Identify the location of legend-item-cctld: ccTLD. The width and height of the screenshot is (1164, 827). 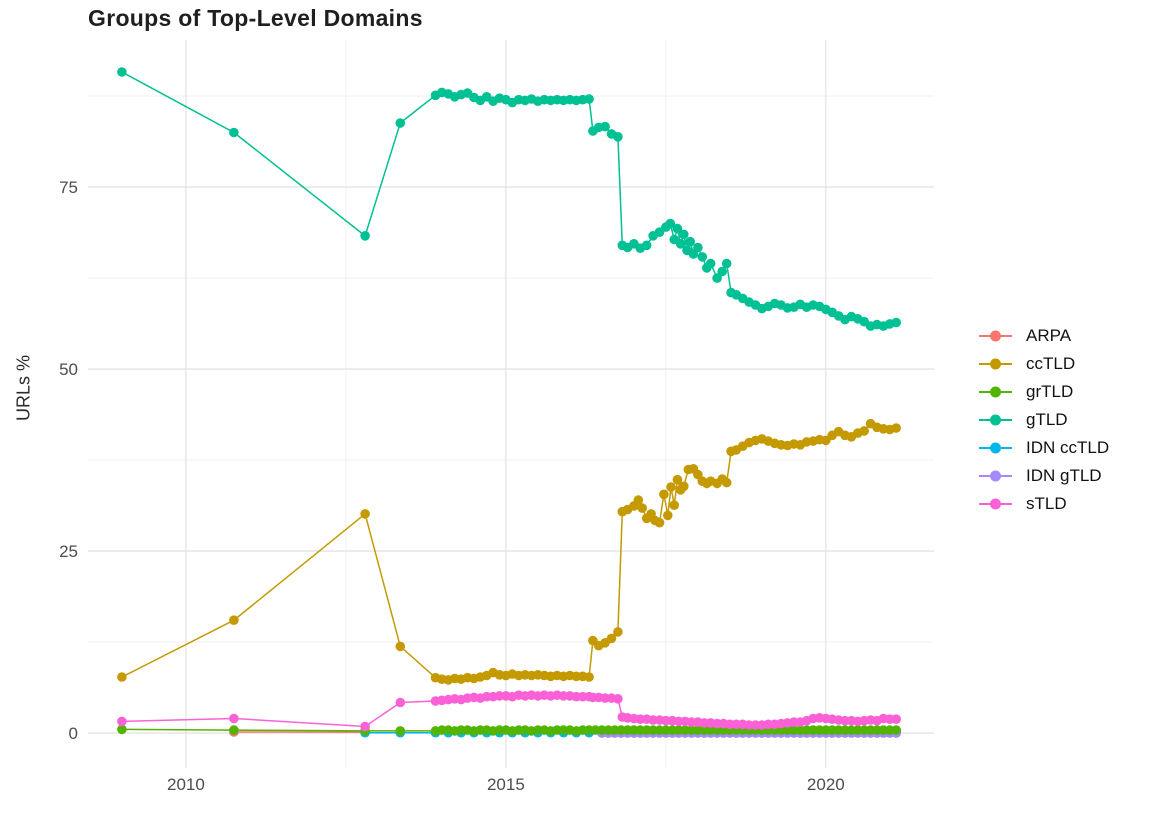
(1043, 364).